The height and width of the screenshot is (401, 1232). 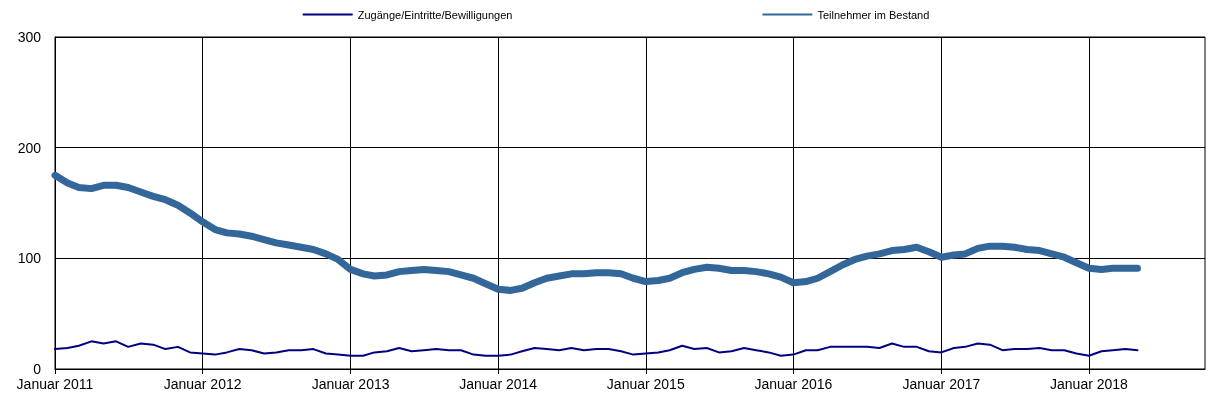 I want to click on legend-label: Teilnehmer im Bestand, so click(x=873, y=14).